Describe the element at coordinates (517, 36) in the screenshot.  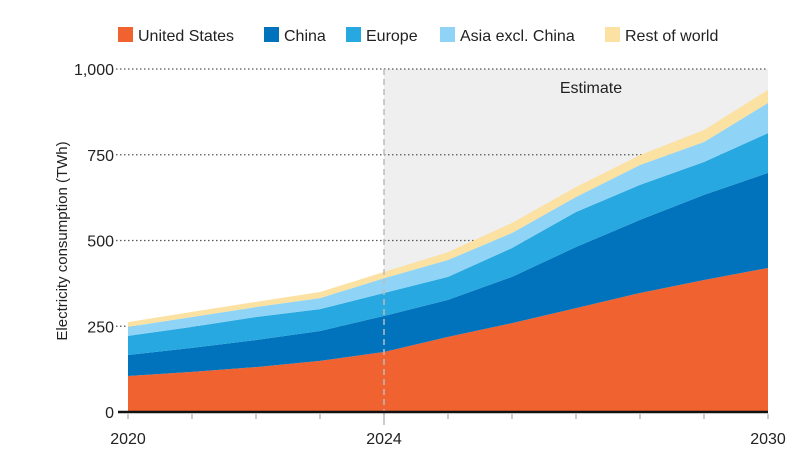
I see `legend-label: Asia excl. China` at that location.